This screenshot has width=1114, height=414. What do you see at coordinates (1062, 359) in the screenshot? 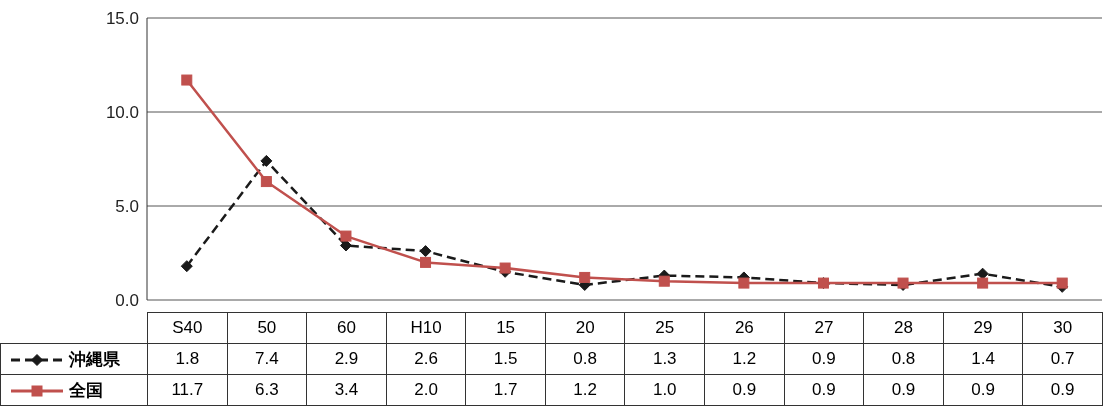
I see `data-label: 0.7` at bounding box center [1062, 359].